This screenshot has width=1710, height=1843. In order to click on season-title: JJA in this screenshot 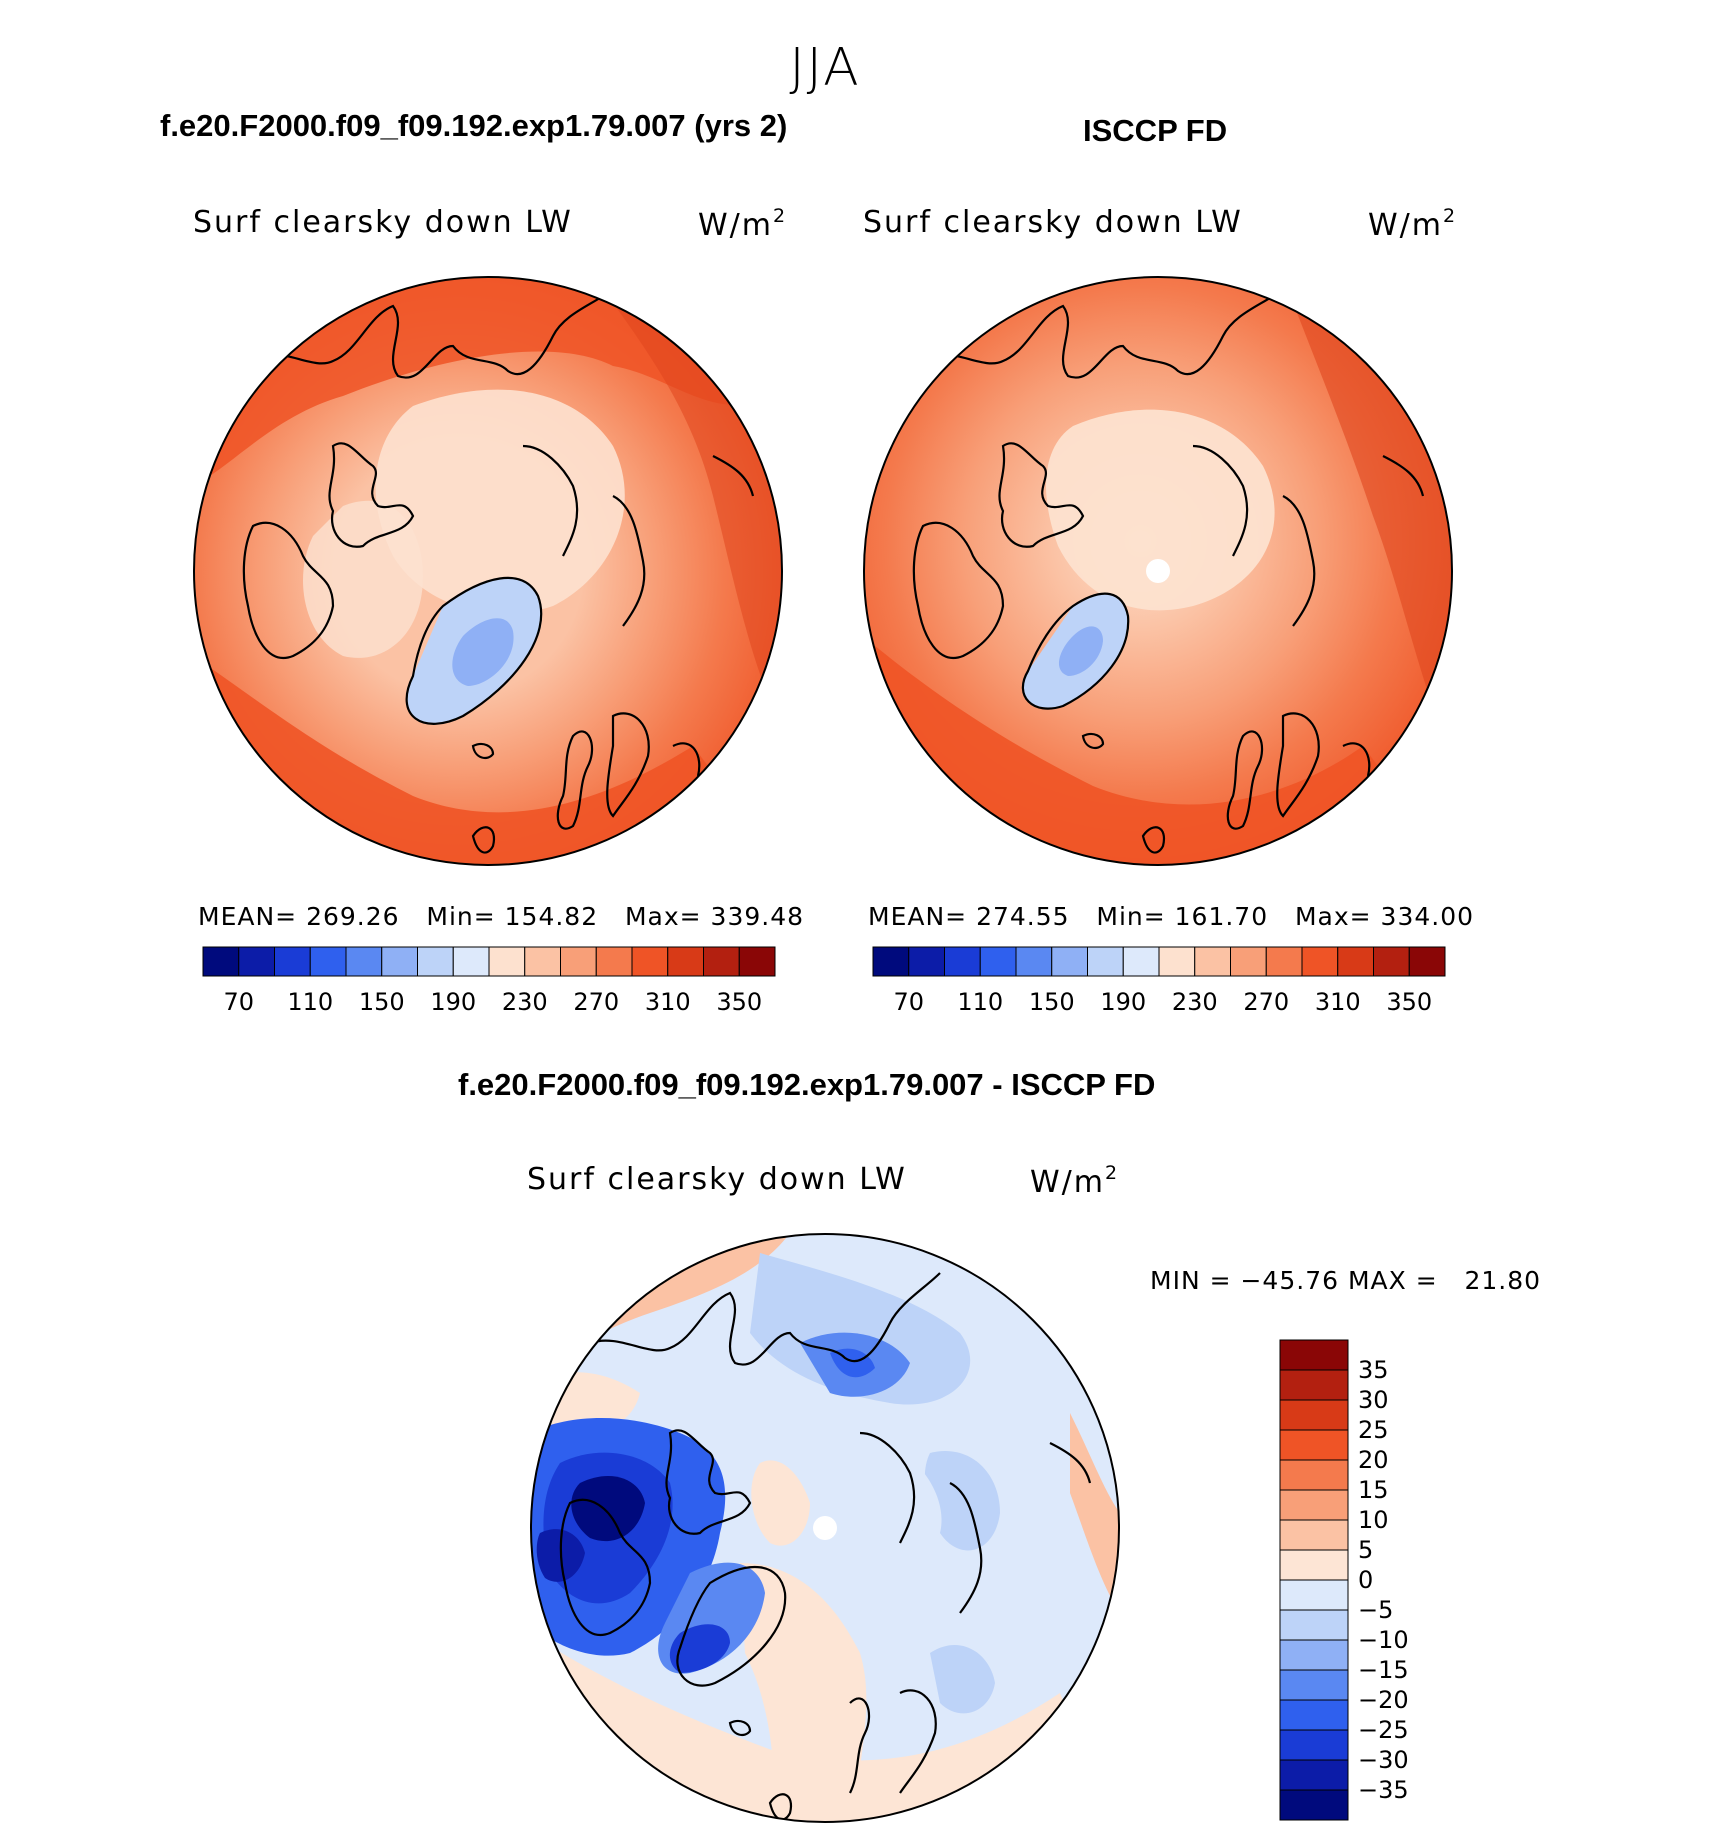, I will do `click(825, 68)`.